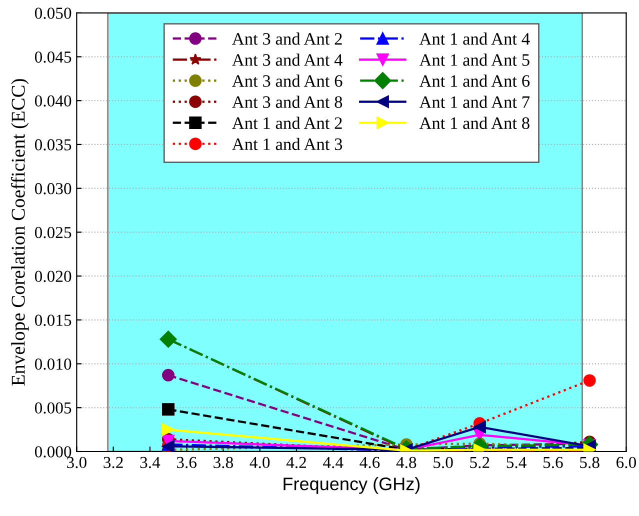 This screenshot has height=516, width=639. I want to click on x-tick-label: 4.2, so click(296, 462).